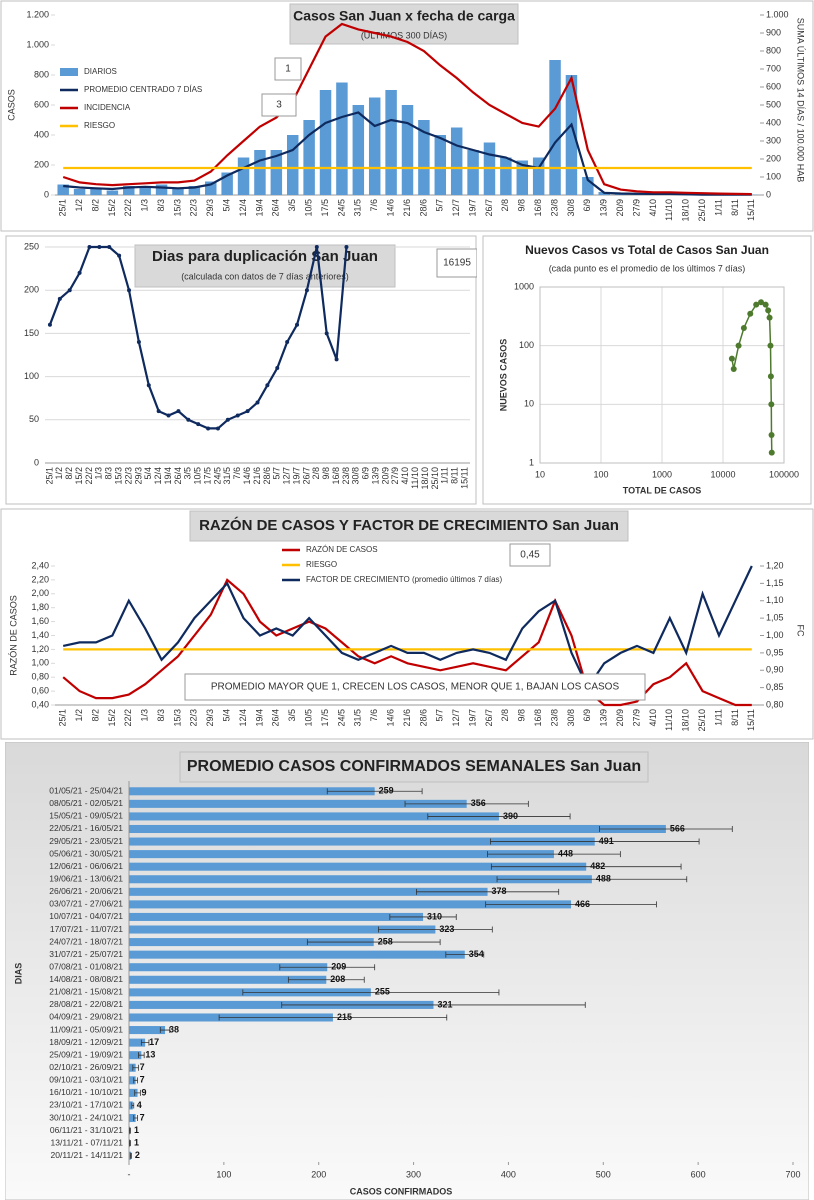  I want to click on x-tick-label: 10/5, so click(309, 718).